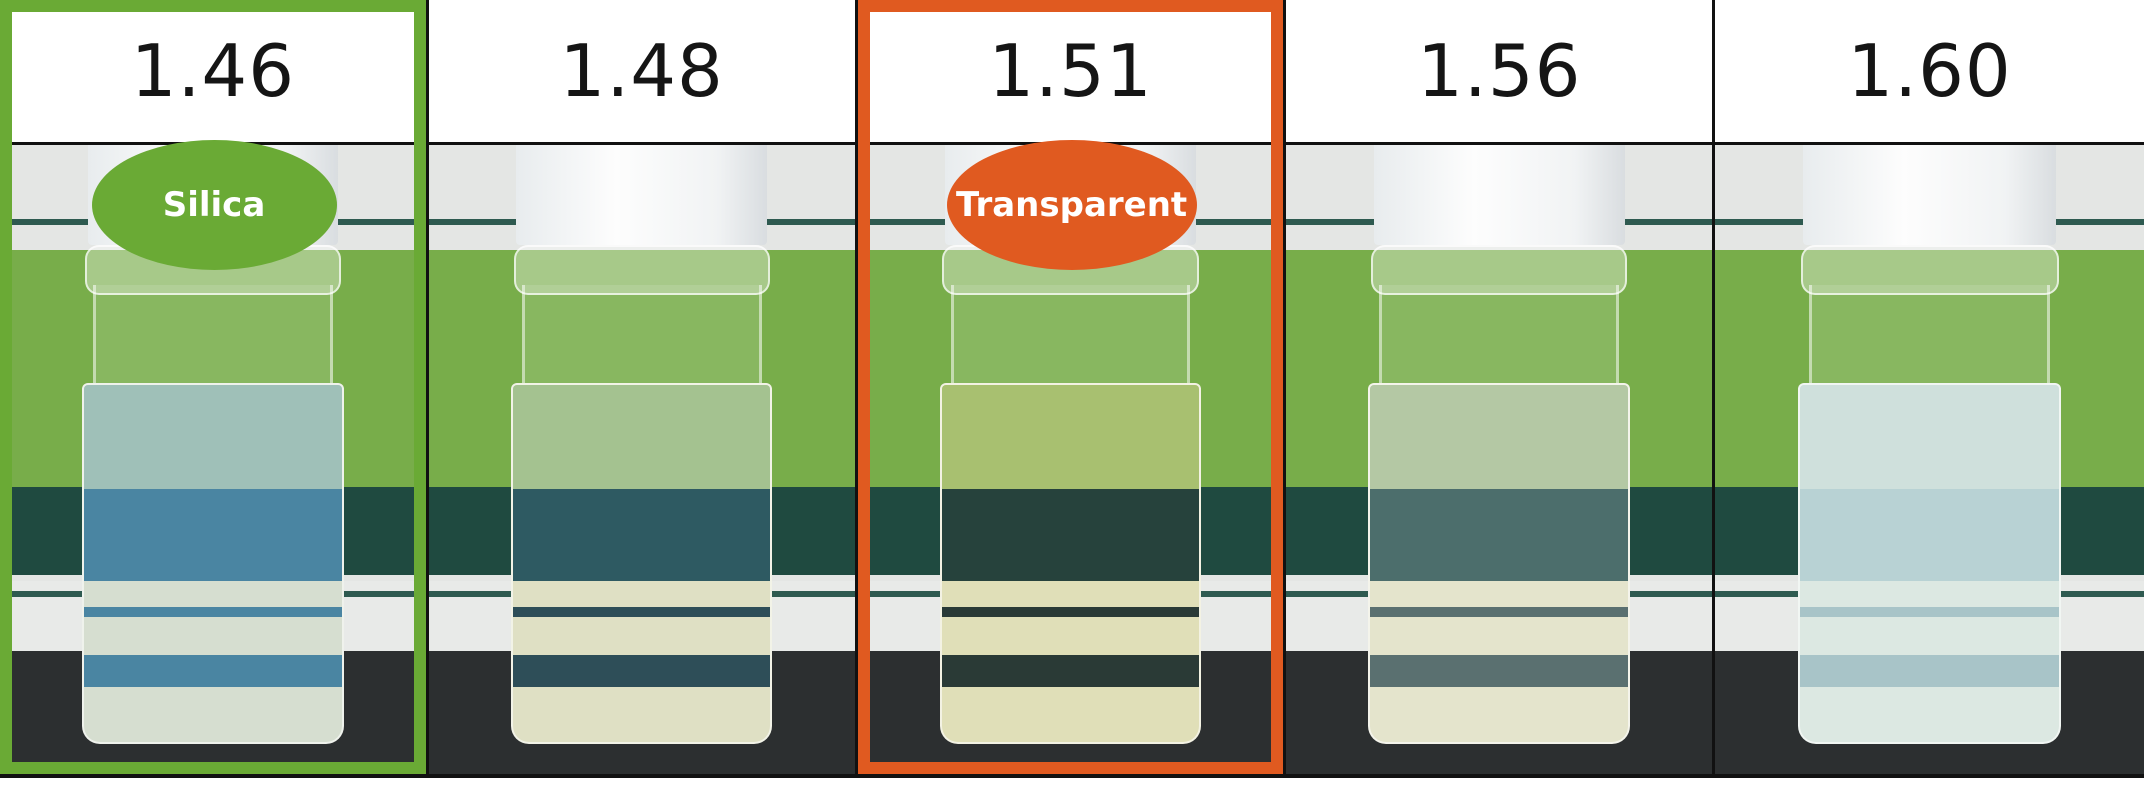 The height and width of the screenshot is (790, 2144). What do you see at coordinates (213, 72) in the screenshot?
I see `refractive-index-value: 1.46` at bounding box center [213, 72].